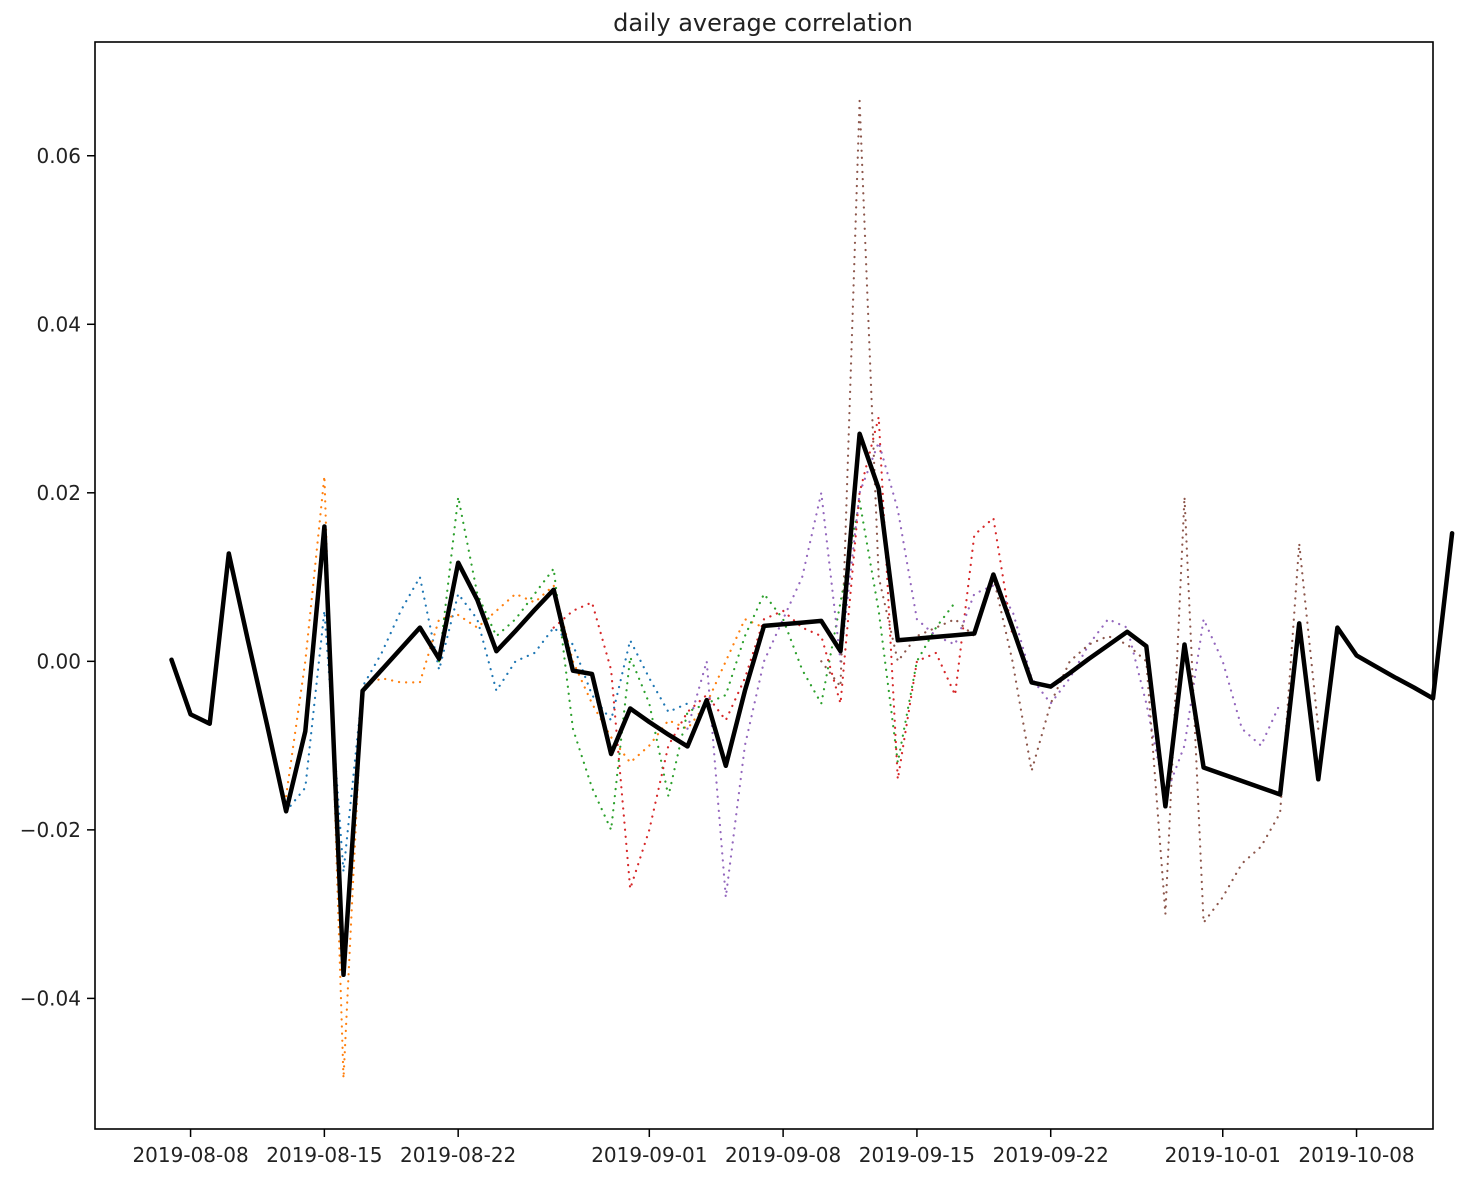  Describe the element at coordinates (458, 1155) in the screenshot. I see `x-tick-label: 2019-08-22` at that location.